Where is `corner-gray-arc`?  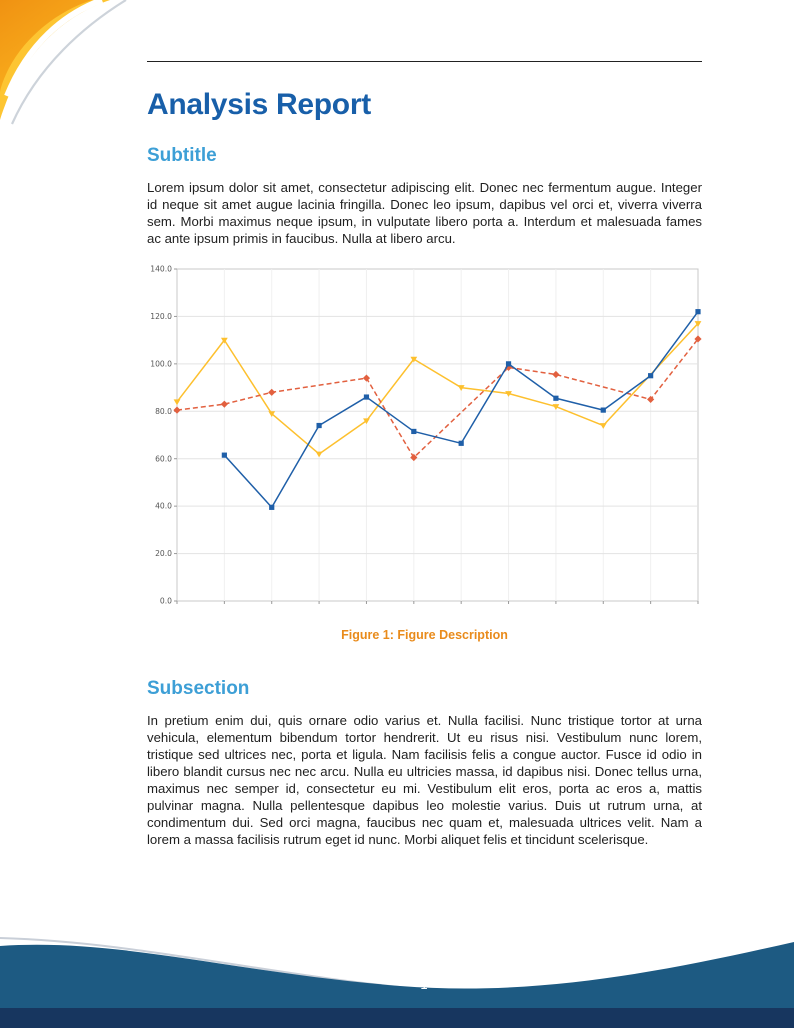
corner-gray-arc is located at coordinates (68, 62).